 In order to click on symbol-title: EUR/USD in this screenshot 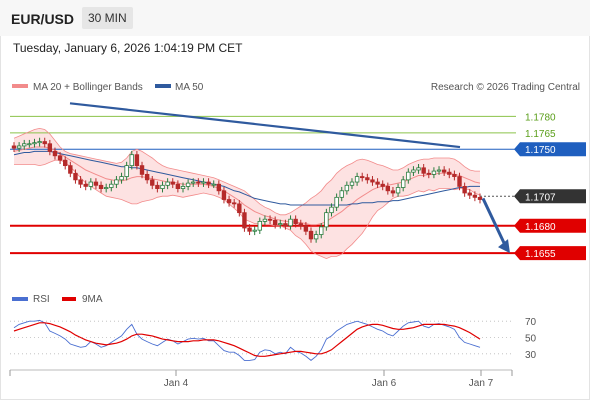, I will do `click(43, 19)`.